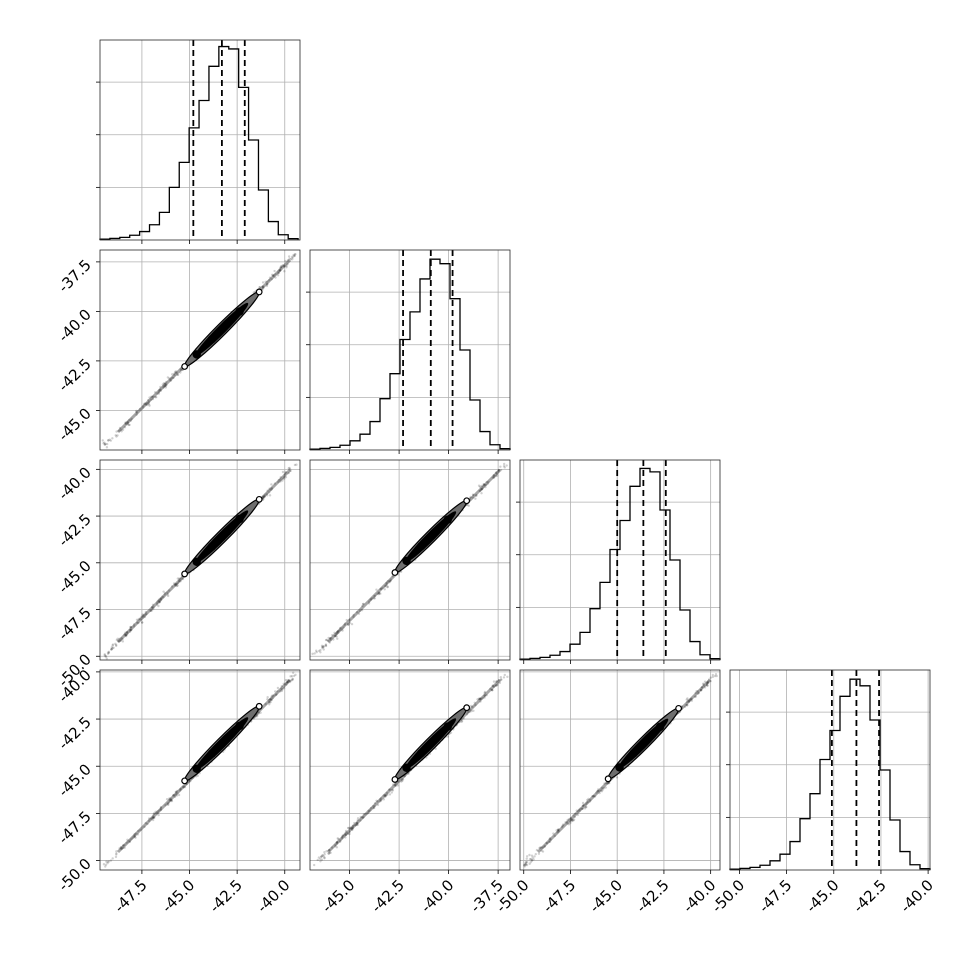  Describe the element at coordinates (606, 792) in the screenshot. I see `panel-3-2: -50.0 -47.5 -45.0 -42.5 -40.0` at that location.